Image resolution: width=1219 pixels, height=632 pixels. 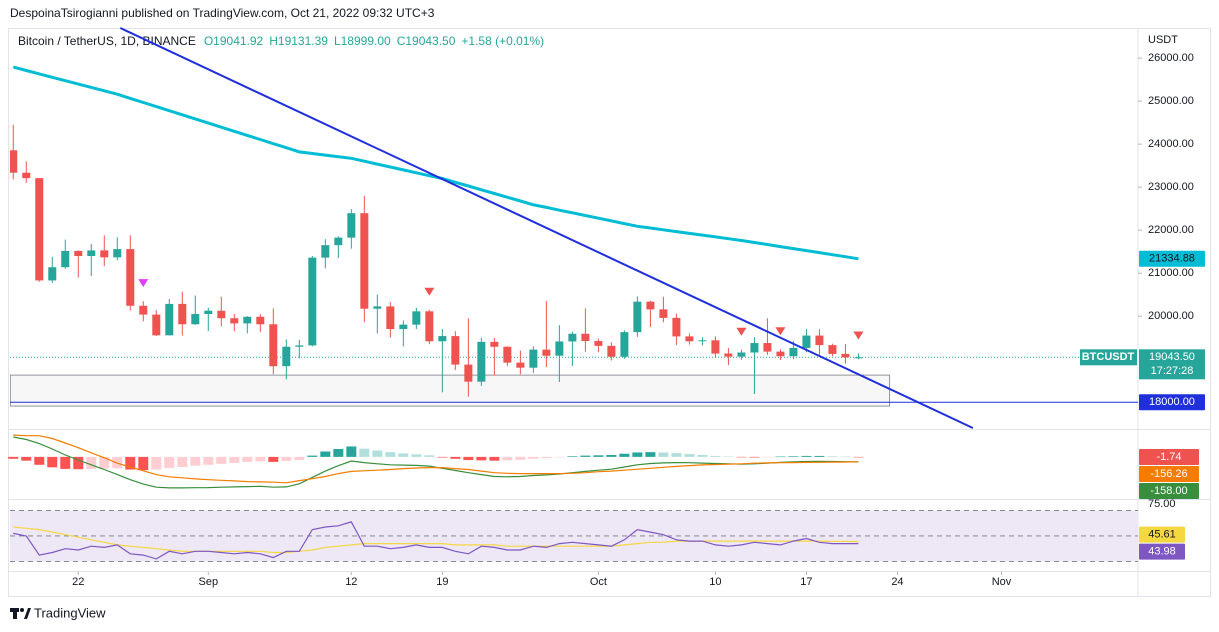 What do you see at coordinates (70, 612) in the screenshot?
I see `brand: TradingView` at bounding box center [70, 612].